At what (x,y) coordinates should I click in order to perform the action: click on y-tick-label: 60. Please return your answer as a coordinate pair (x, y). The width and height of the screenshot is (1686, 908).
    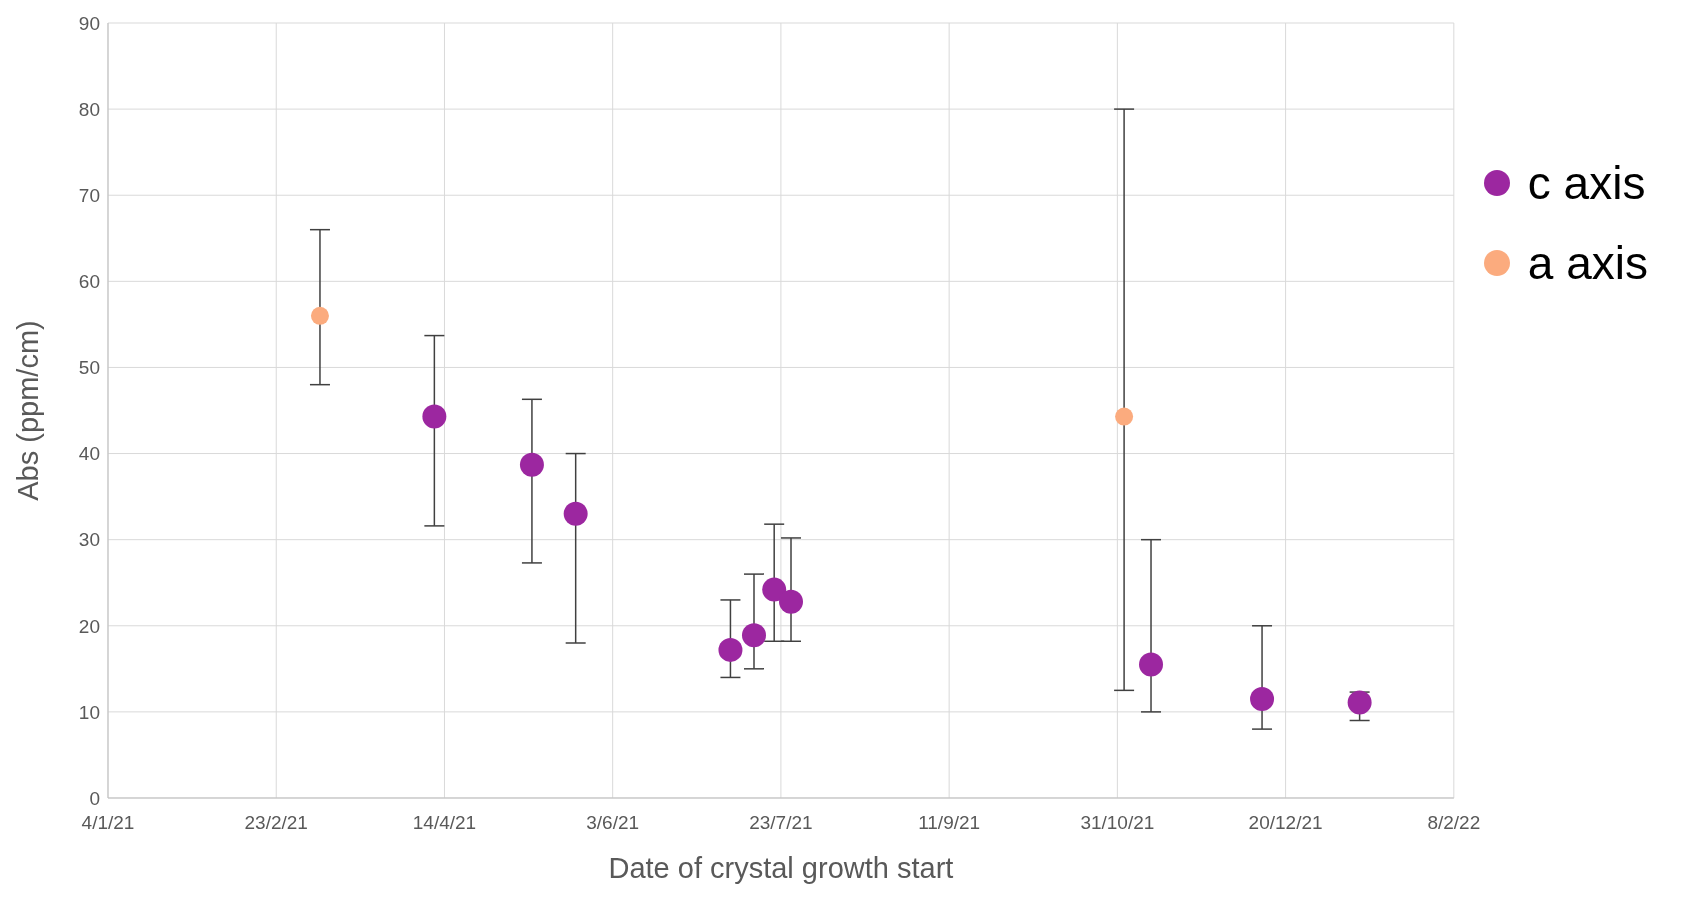
    Looking at the image, I should click on (89, 282).